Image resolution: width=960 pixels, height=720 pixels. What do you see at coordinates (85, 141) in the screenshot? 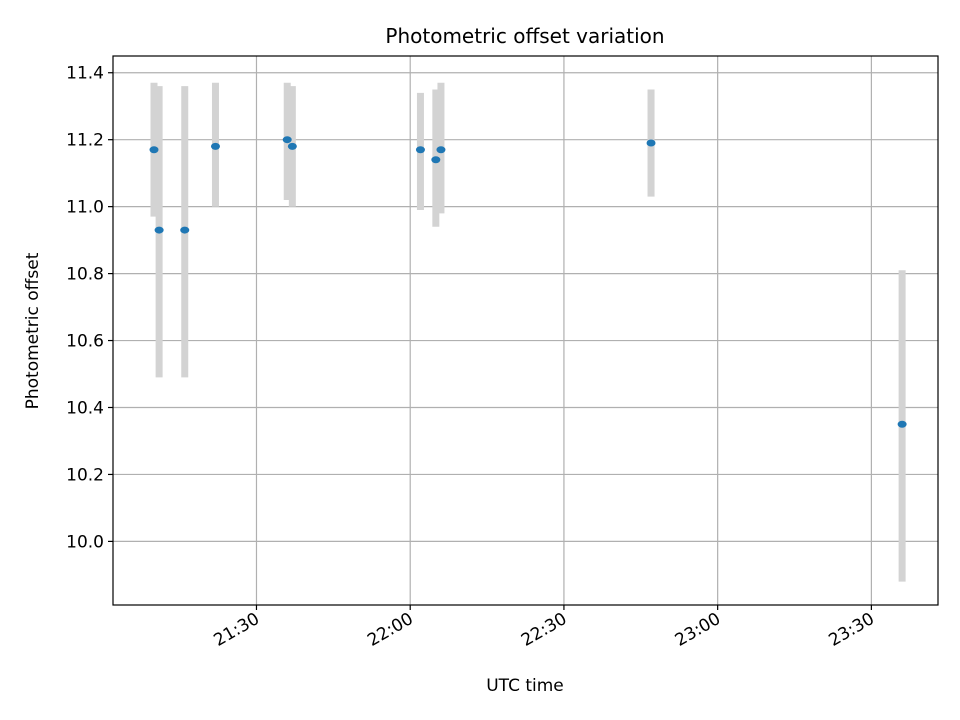
I see `y-tick-label: 11.2` at bounding box center [85, 141].